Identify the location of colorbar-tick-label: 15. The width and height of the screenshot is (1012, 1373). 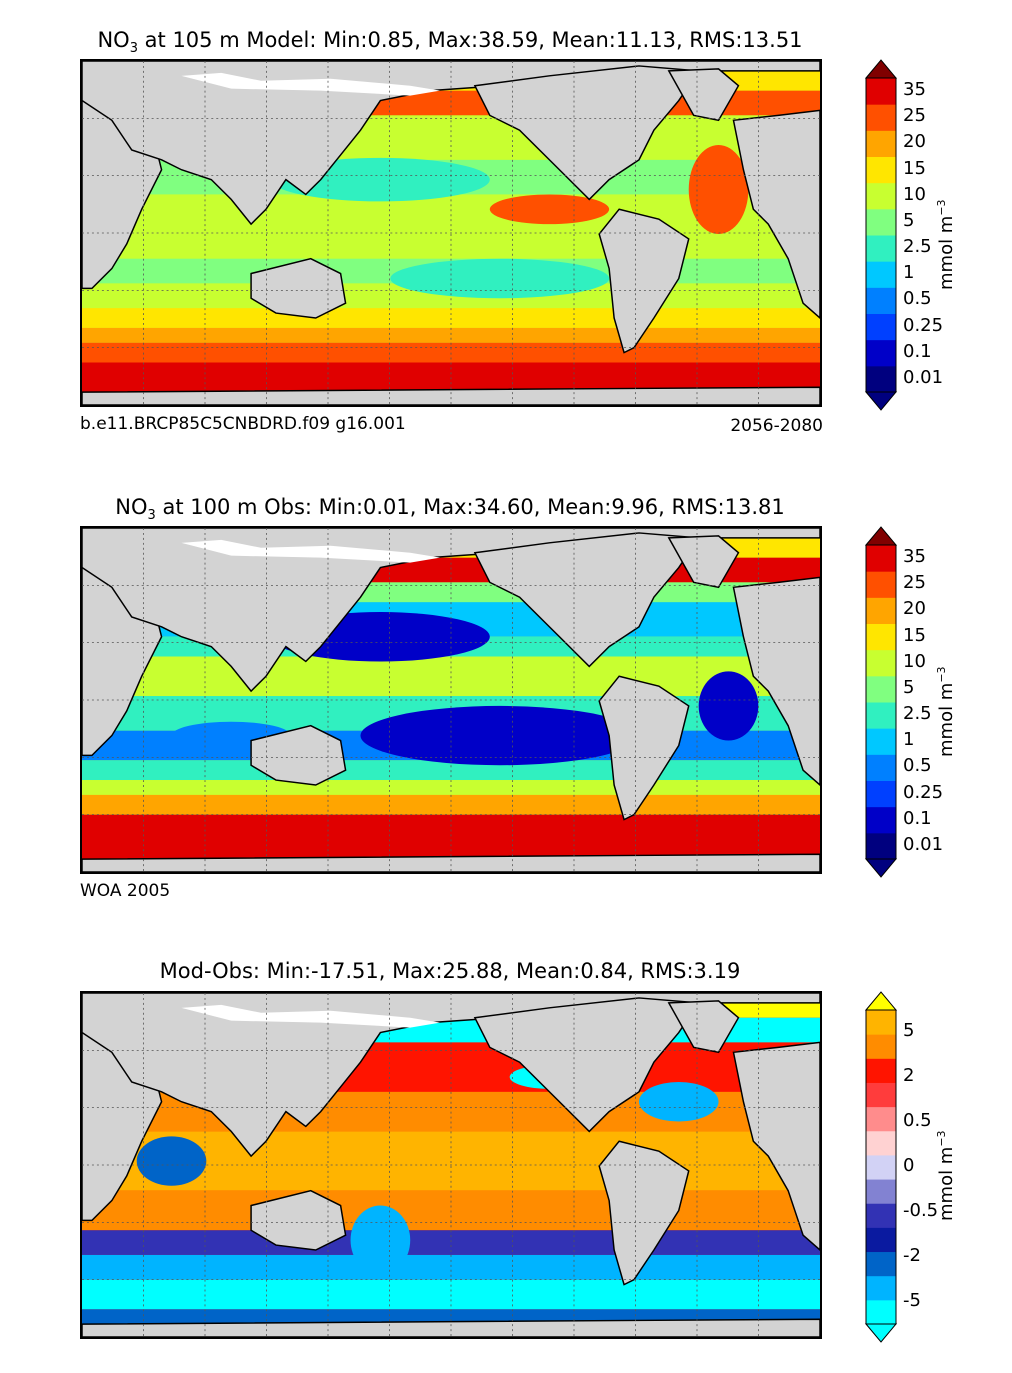
(914, 168).